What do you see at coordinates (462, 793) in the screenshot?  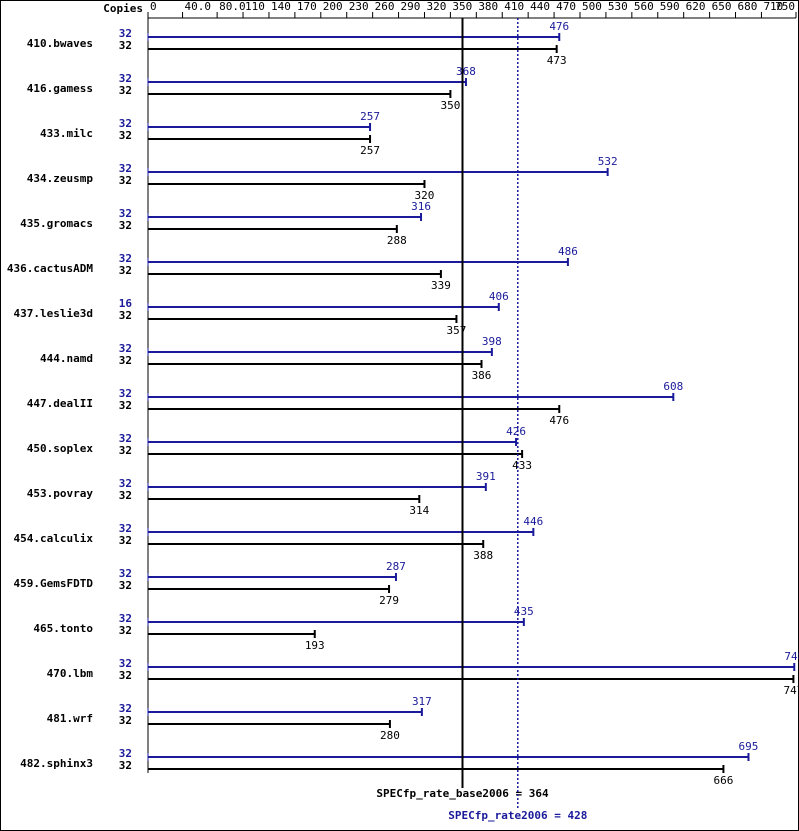 I see `reference-label: SPECfp_rate_base2006 = 364` at bounding box center [462, 793].